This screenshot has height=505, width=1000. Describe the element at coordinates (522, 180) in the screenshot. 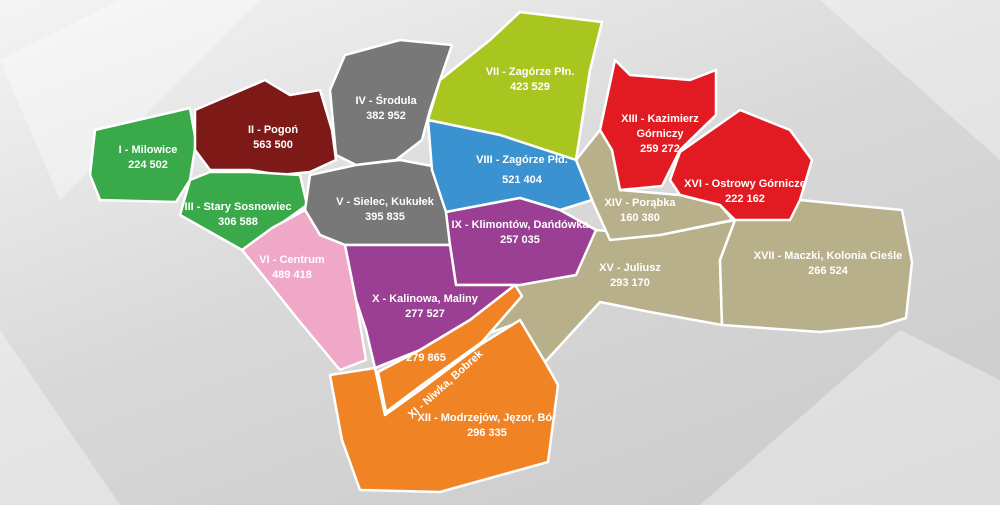

I see `district-population: 521 404` at that location.